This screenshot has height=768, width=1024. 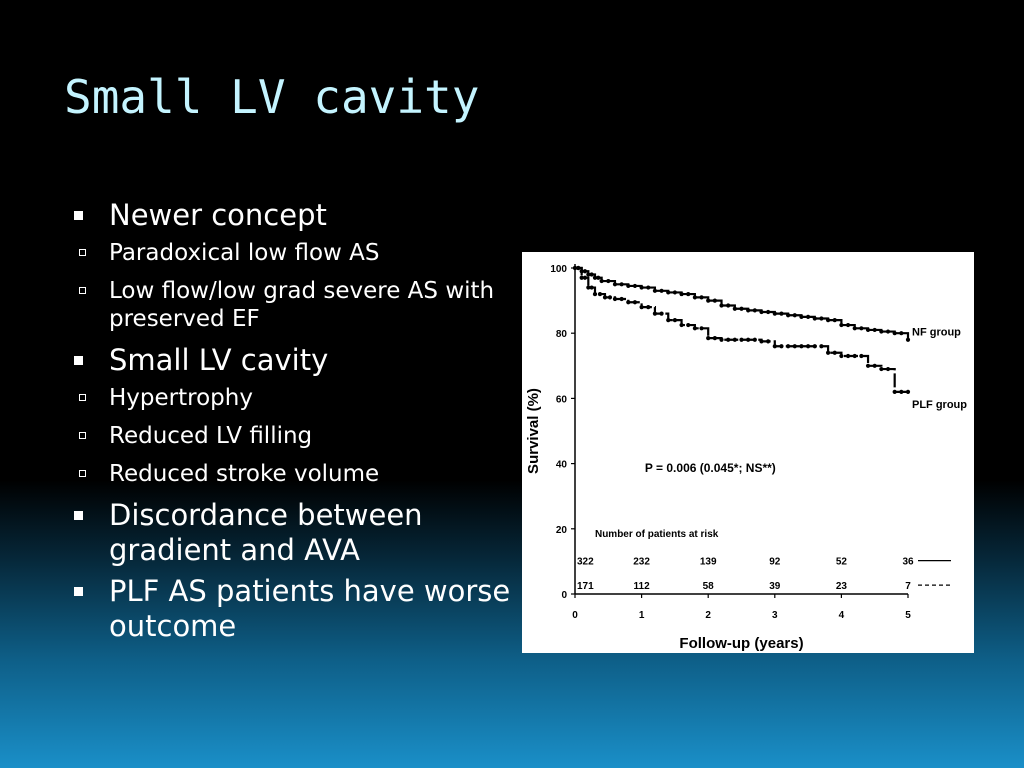 I want to click on risk-count: 322, so click(x=585, y=562).